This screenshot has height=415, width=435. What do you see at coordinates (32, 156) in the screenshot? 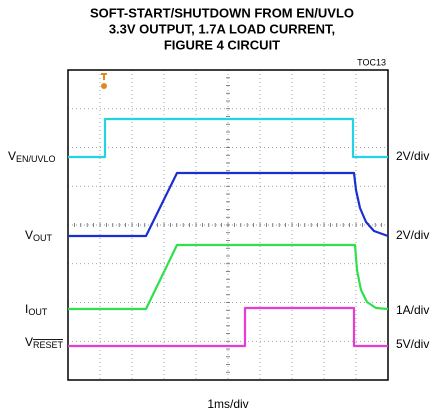
I see `channel-label: VEN/UVLO` at bounding box center [32, 156].